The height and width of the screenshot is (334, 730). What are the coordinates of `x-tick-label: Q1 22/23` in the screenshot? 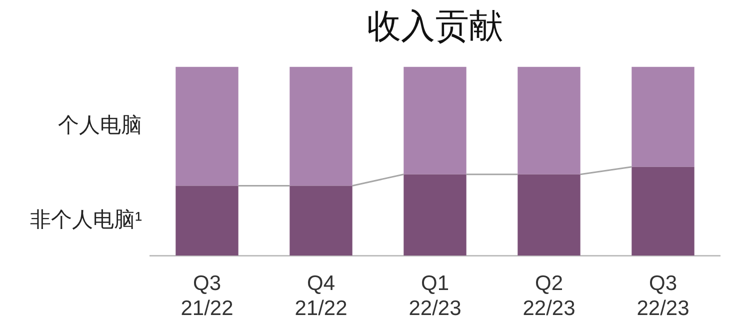 It's located at (435, 296).